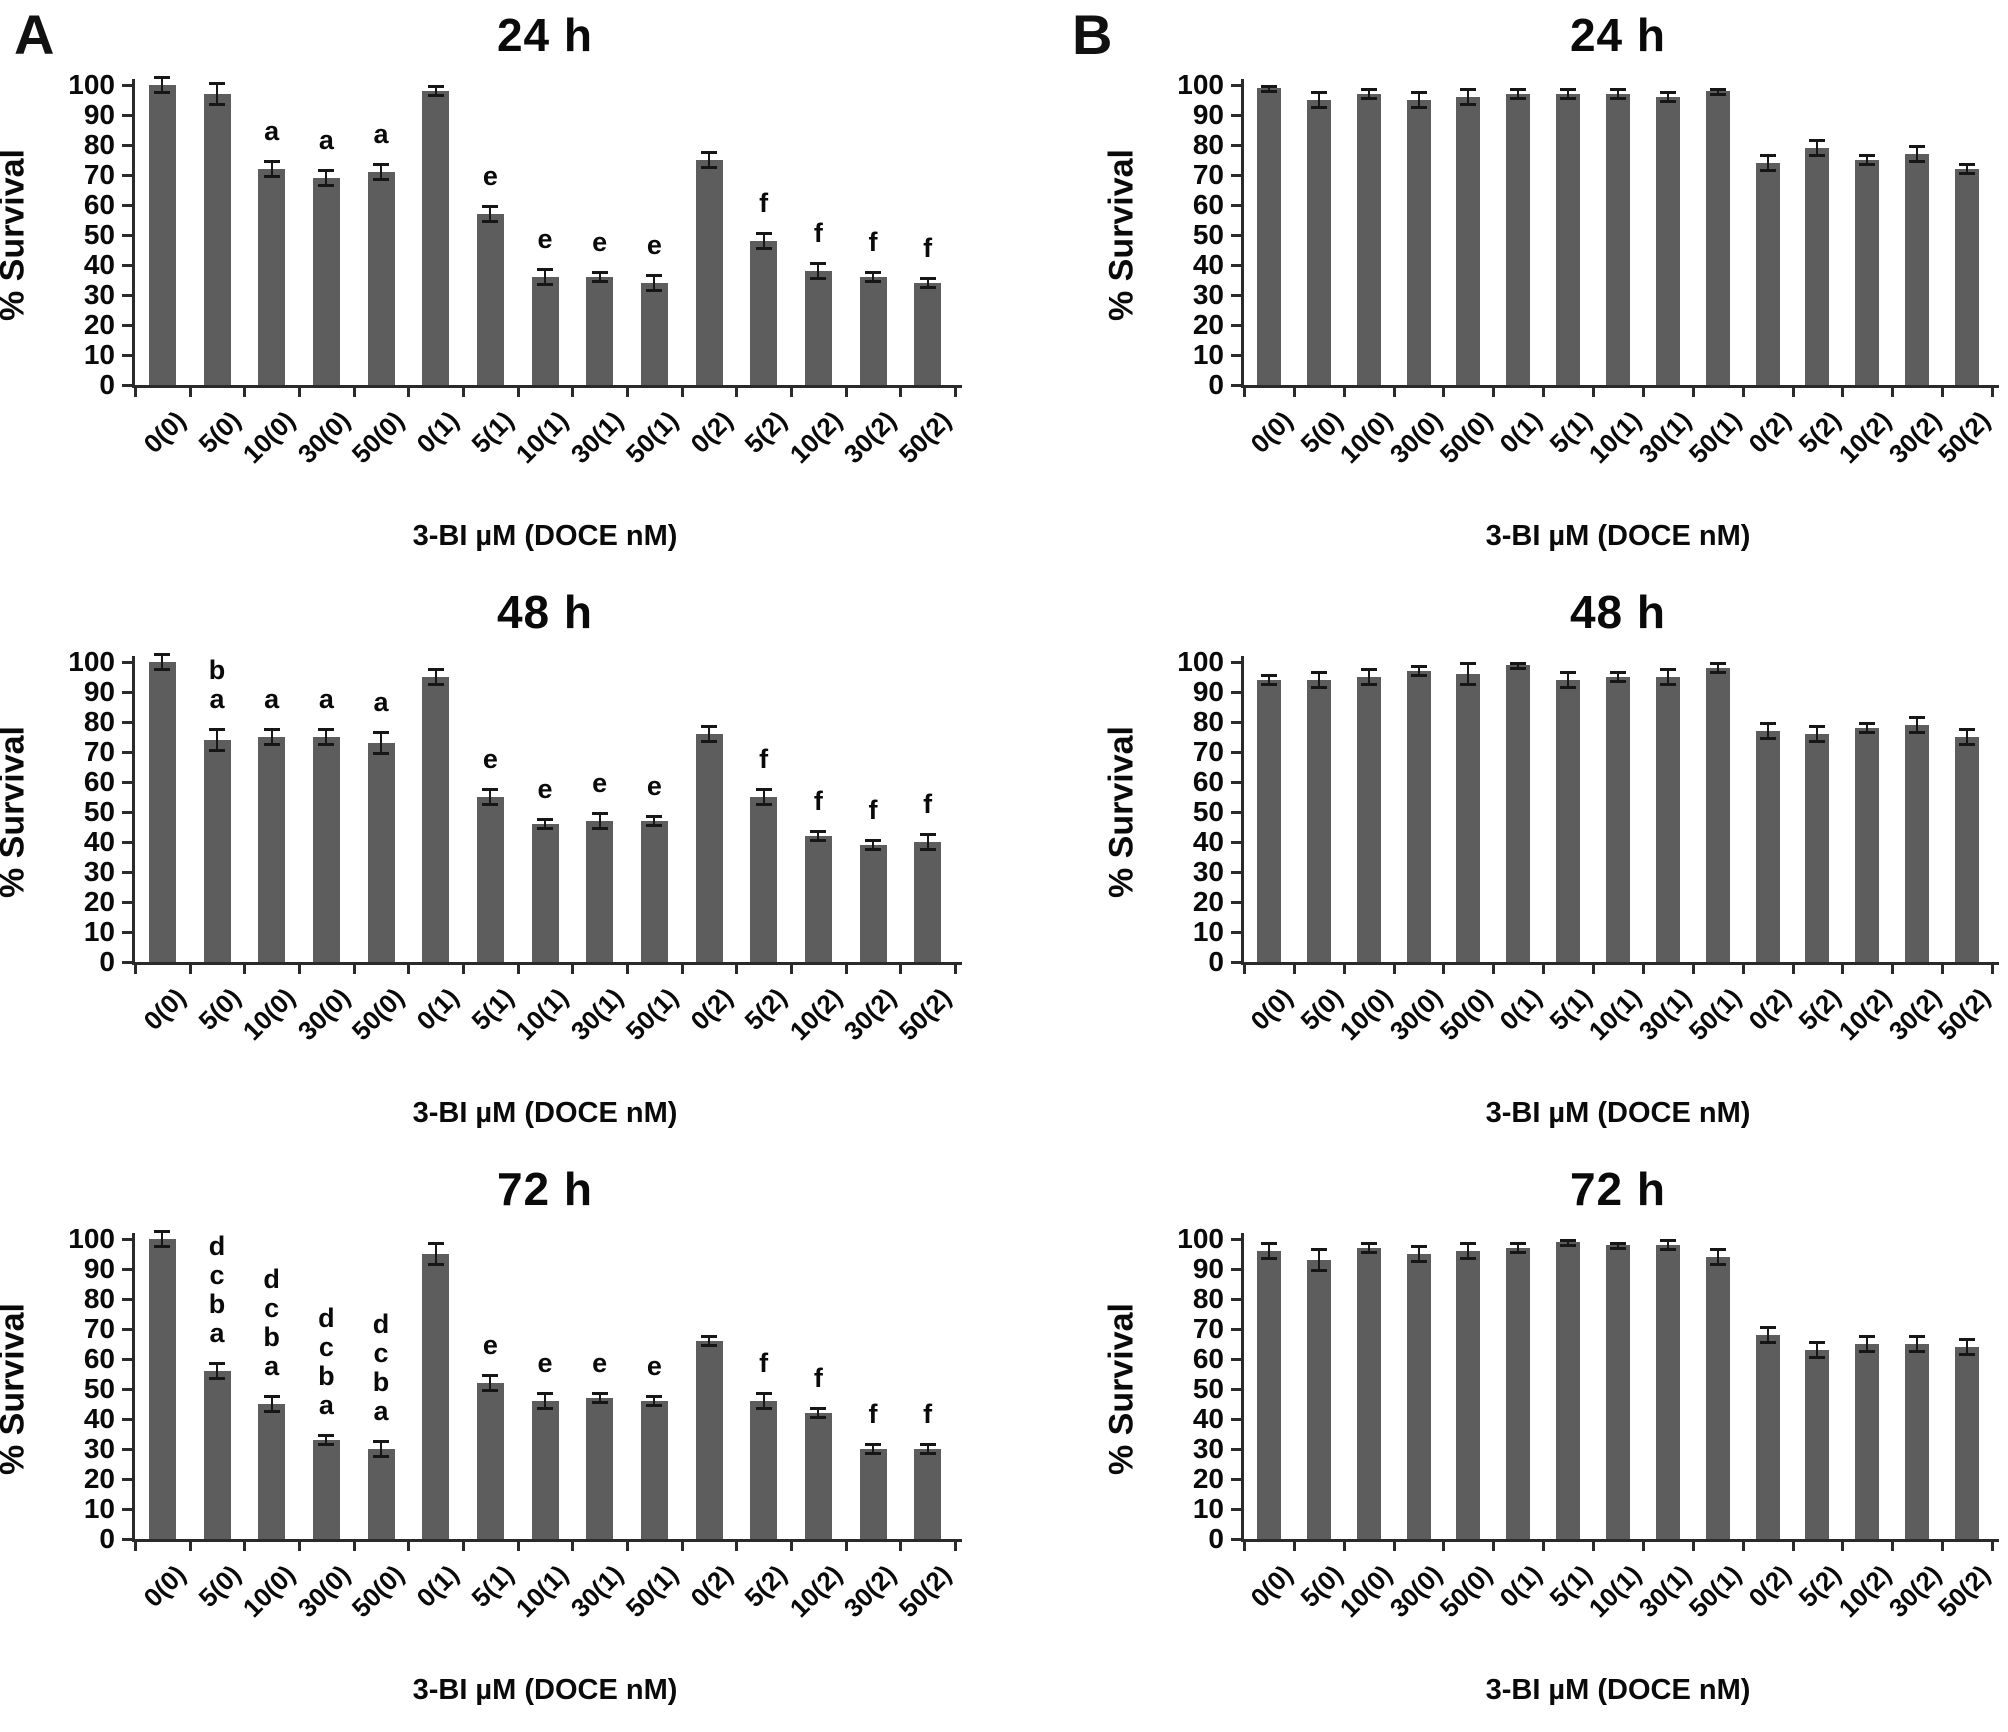  Describe the element at coordinates (928, 1414) in the screenshot. I see `significance-letters: f` at that location.